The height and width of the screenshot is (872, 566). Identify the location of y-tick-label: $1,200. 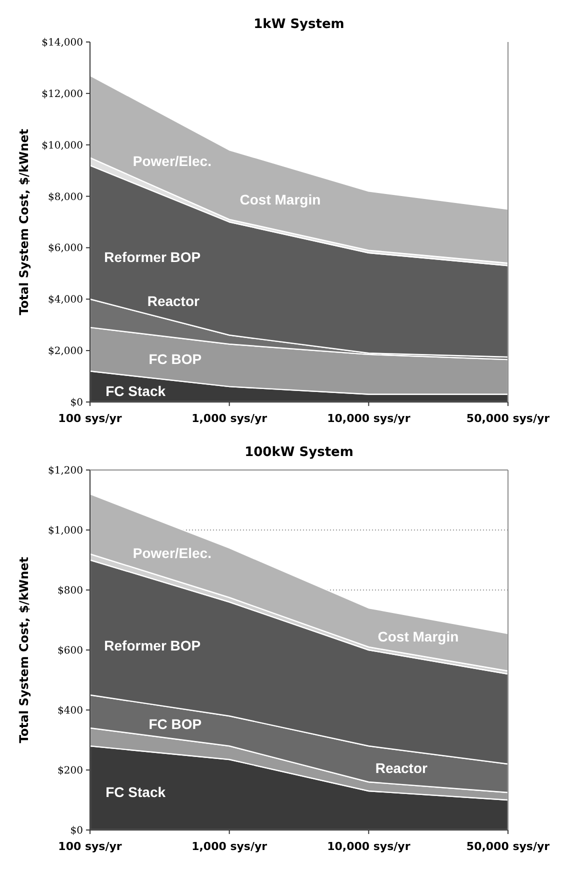
(65, 471).